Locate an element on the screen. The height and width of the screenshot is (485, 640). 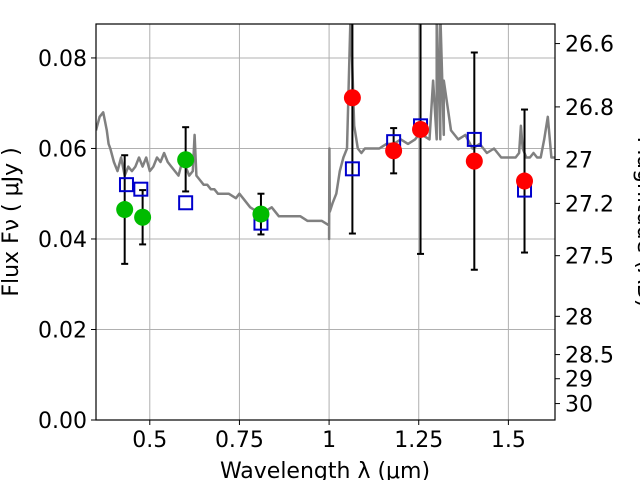
x-axis: 0.5 0.75 1 1.25 1.5 is located at coordinates (329, 436).